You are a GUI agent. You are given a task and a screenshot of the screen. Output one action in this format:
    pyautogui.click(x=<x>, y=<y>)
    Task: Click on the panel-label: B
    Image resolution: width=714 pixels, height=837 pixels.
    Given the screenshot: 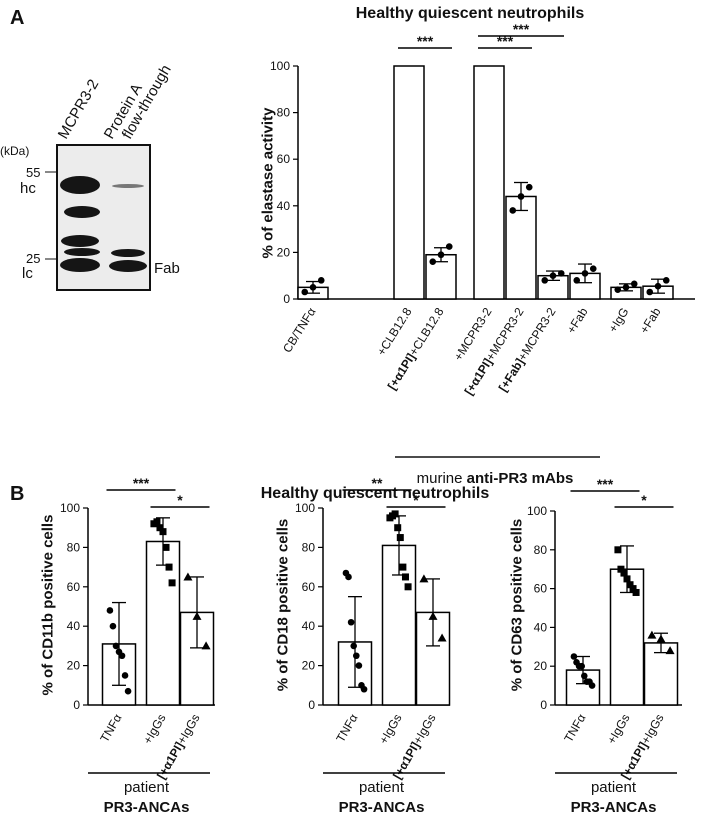 What is the action you would take?
    pyautogui.click(x=17, y=494)
    